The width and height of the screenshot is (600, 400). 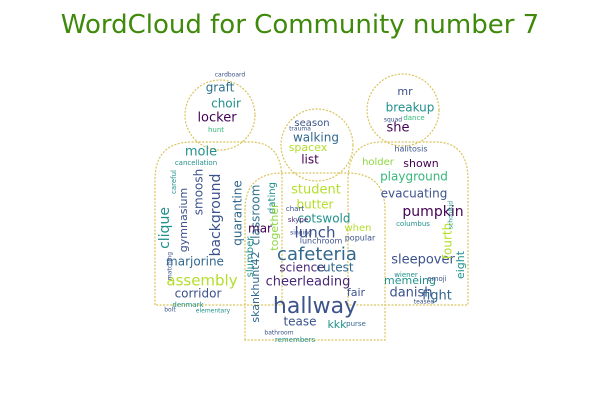 I want to click on word-hallway: hallway, so click(x=315, y=306).